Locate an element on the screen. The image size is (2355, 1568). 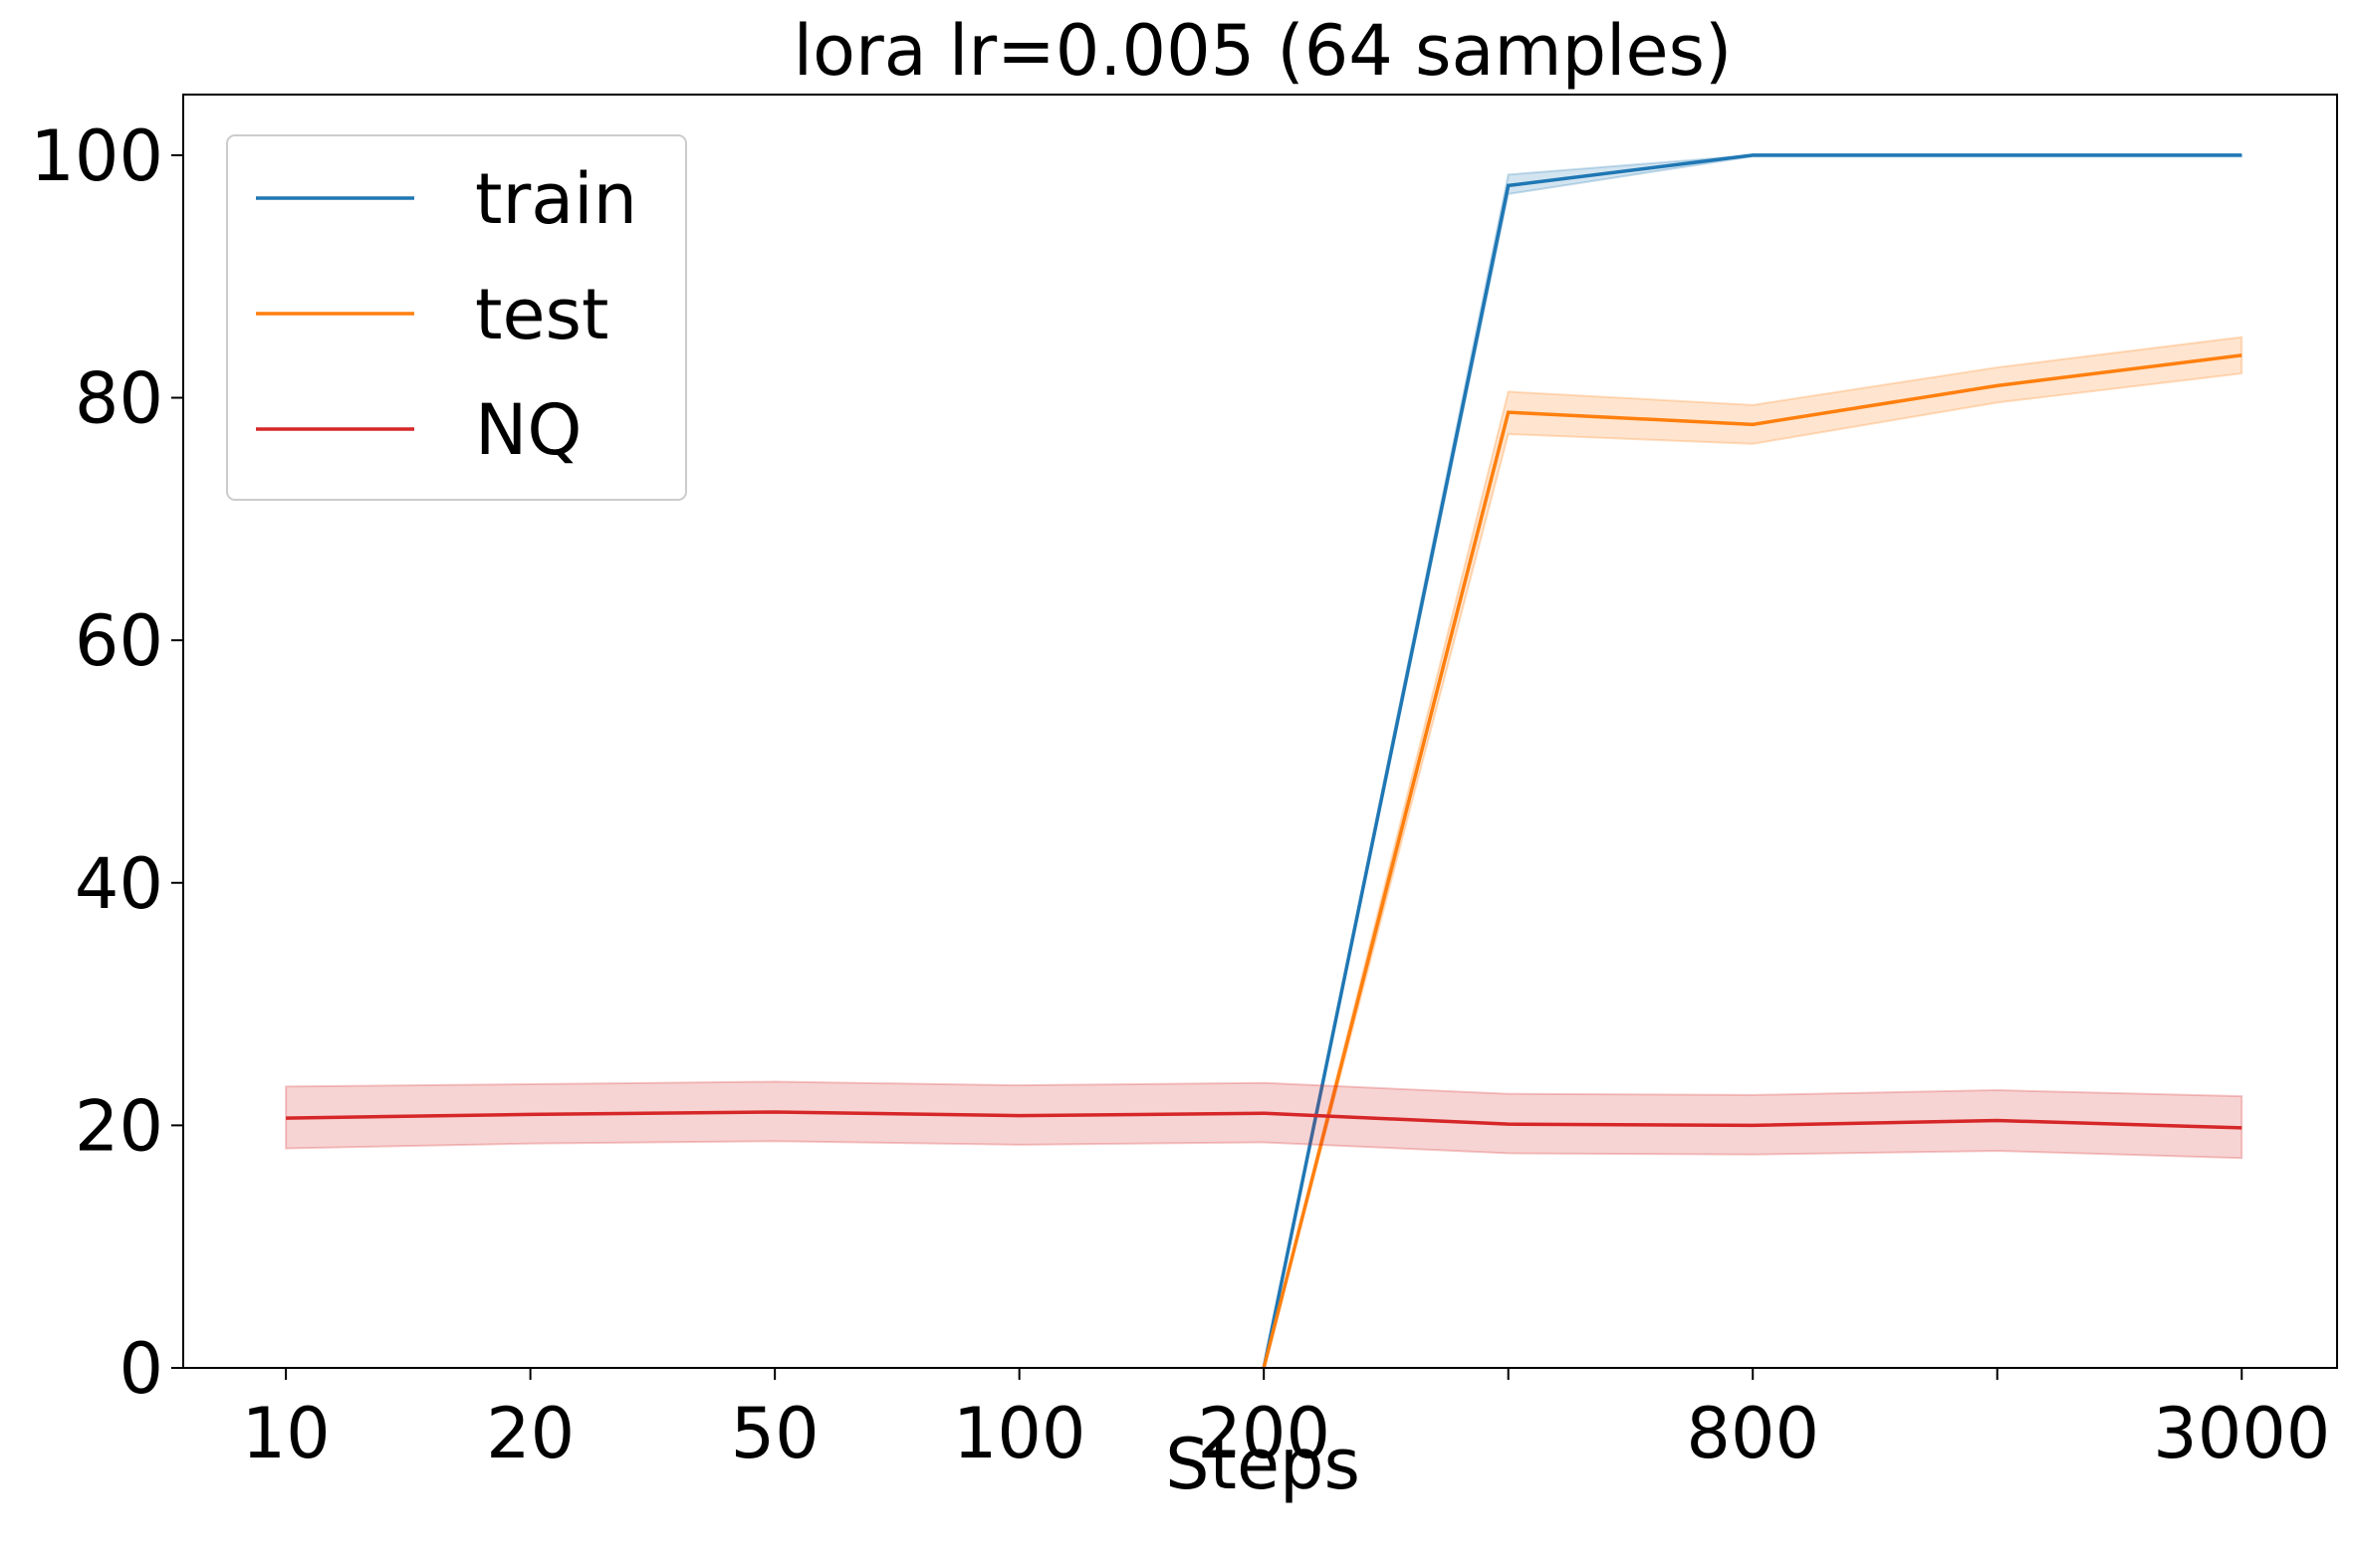
x-tick-label: 50 is located at coordinates (775, 1433).